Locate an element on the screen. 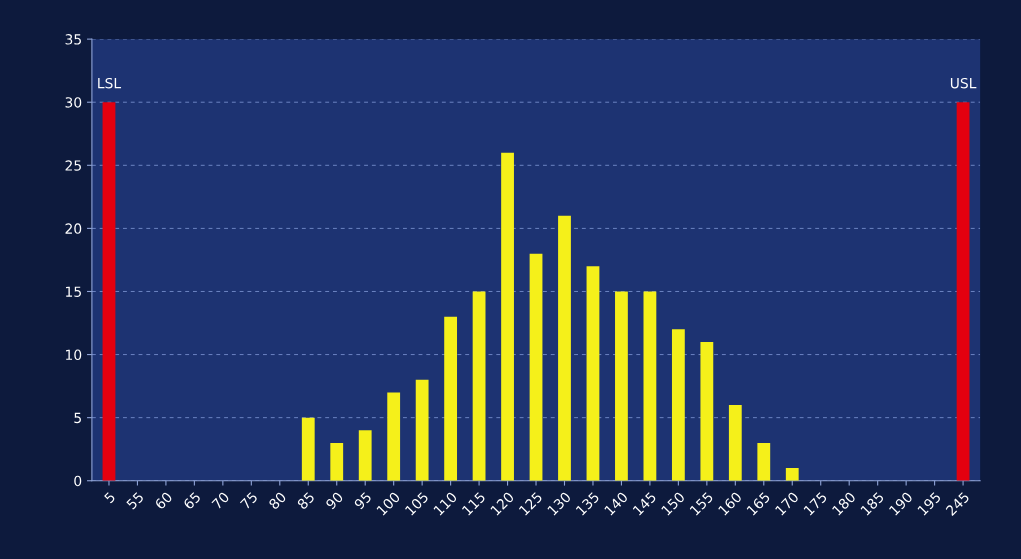 This screenshot has width=1021, height=559. y-tick-label: 25 is located at coordinates (73, 165).